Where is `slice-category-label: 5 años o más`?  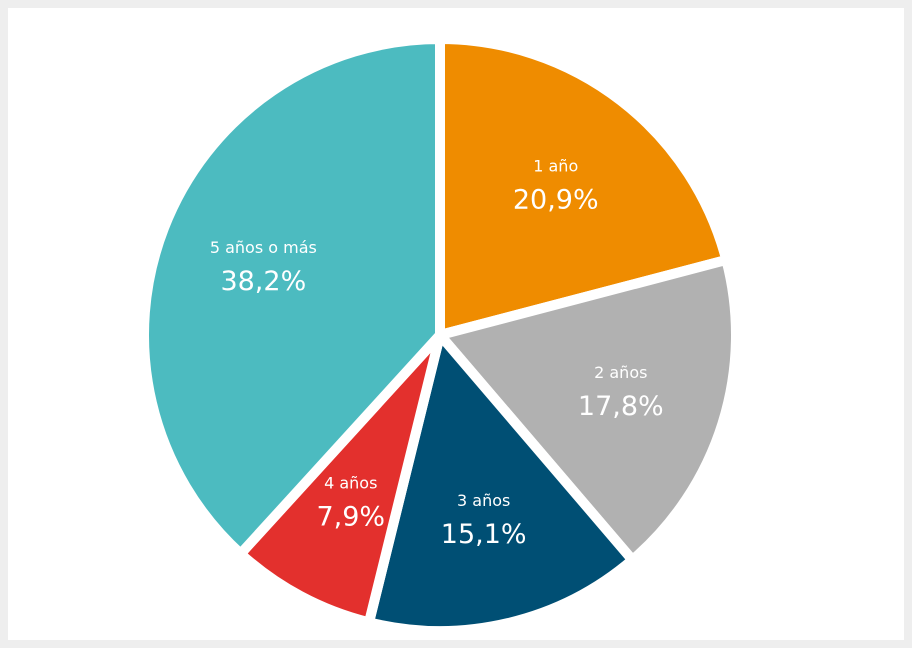
slice-category-label: 5 años o más is located at coordinates (263, 247).